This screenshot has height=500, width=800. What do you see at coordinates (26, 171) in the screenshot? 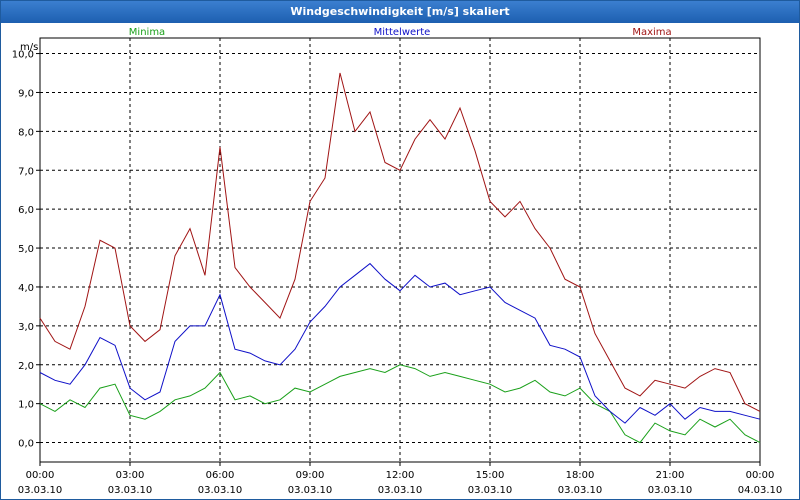
I see `y-tick-label: 7,0` at bounding box center [26, 171].